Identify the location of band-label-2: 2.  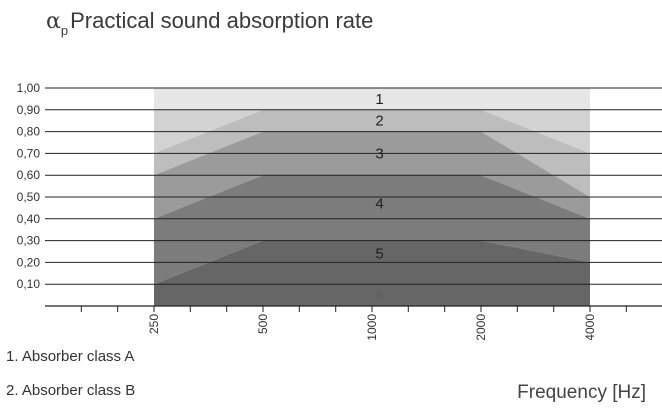
(379, 121).